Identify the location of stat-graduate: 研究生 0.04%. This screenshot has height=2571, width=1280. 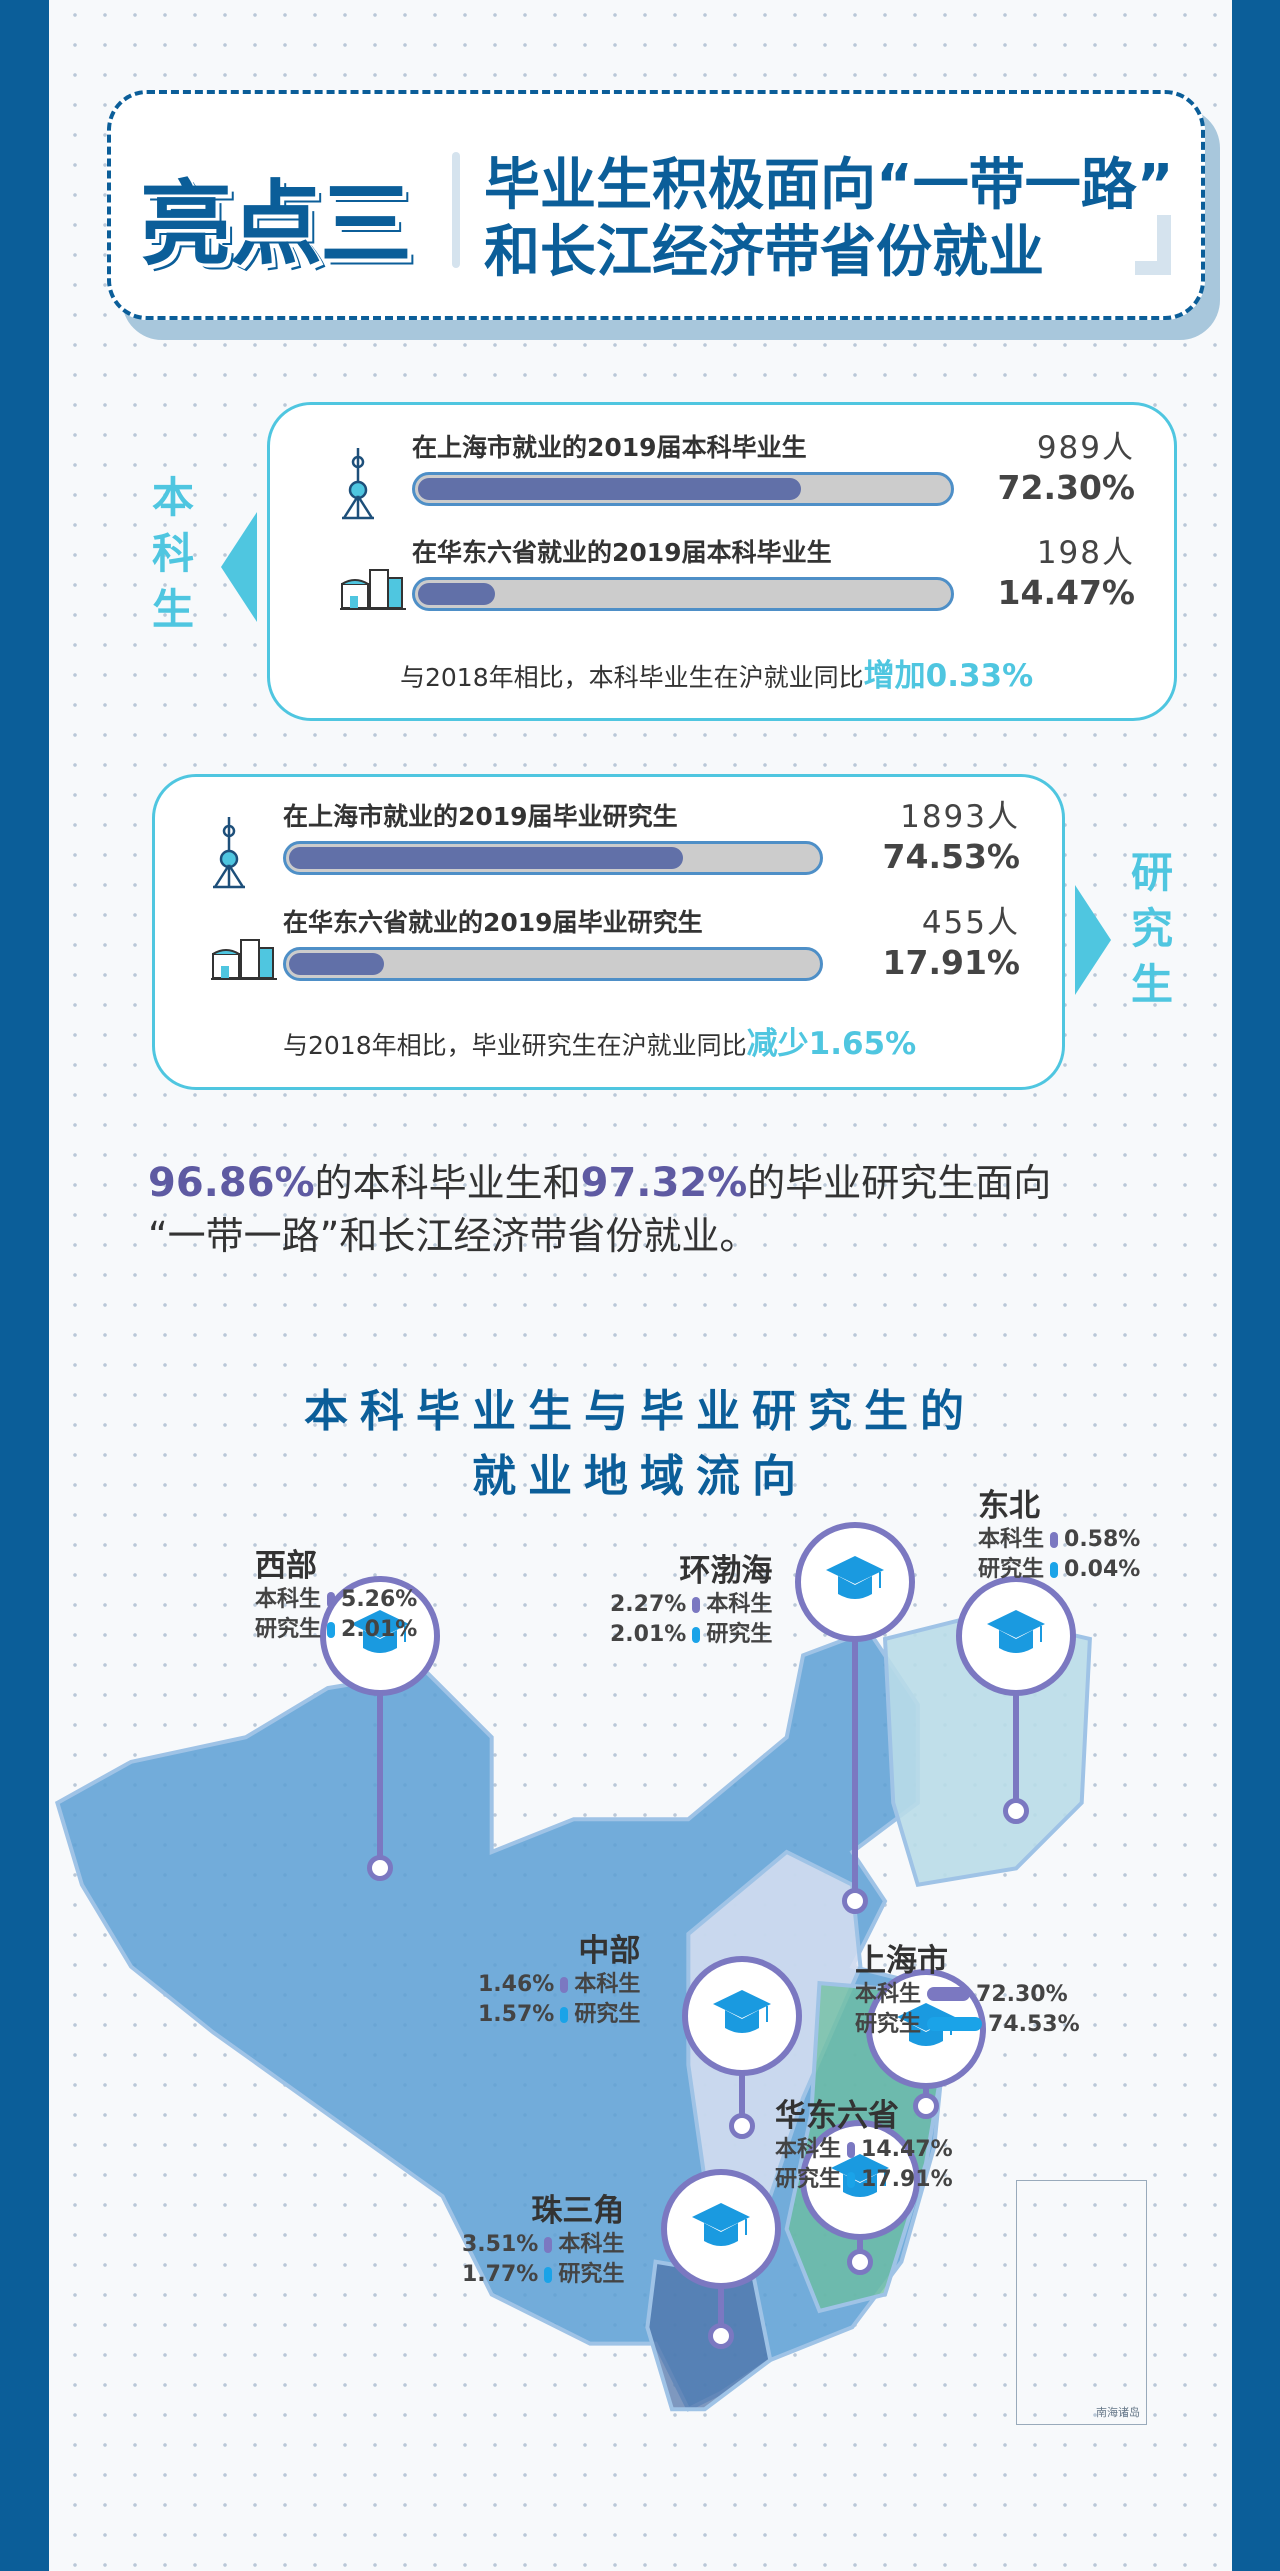
(1059, 1569).